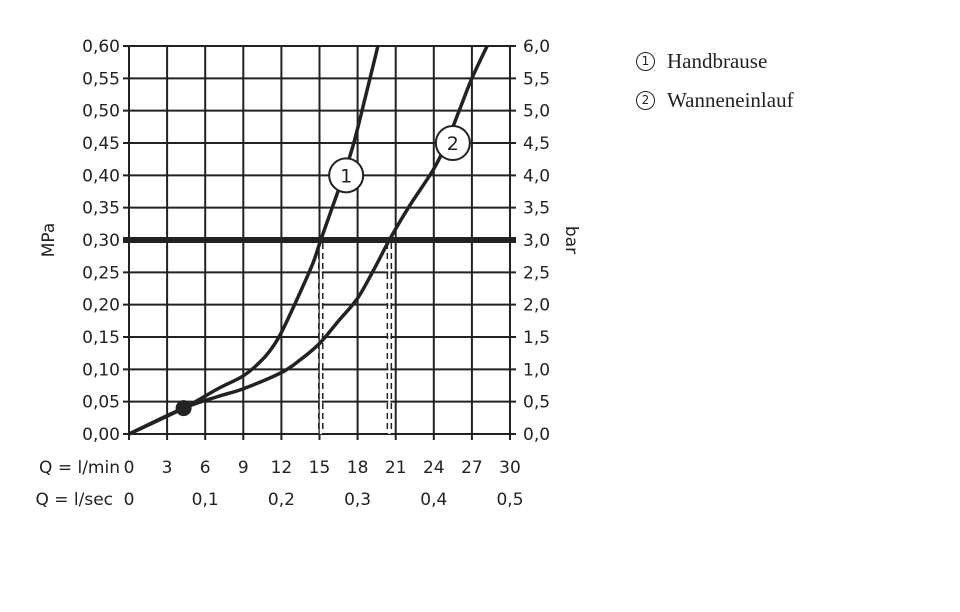  What do you see at coordinates (101, 403) in the screenshot?
I see `y-tick-label: 0,05` at bounding box center [101, 403].